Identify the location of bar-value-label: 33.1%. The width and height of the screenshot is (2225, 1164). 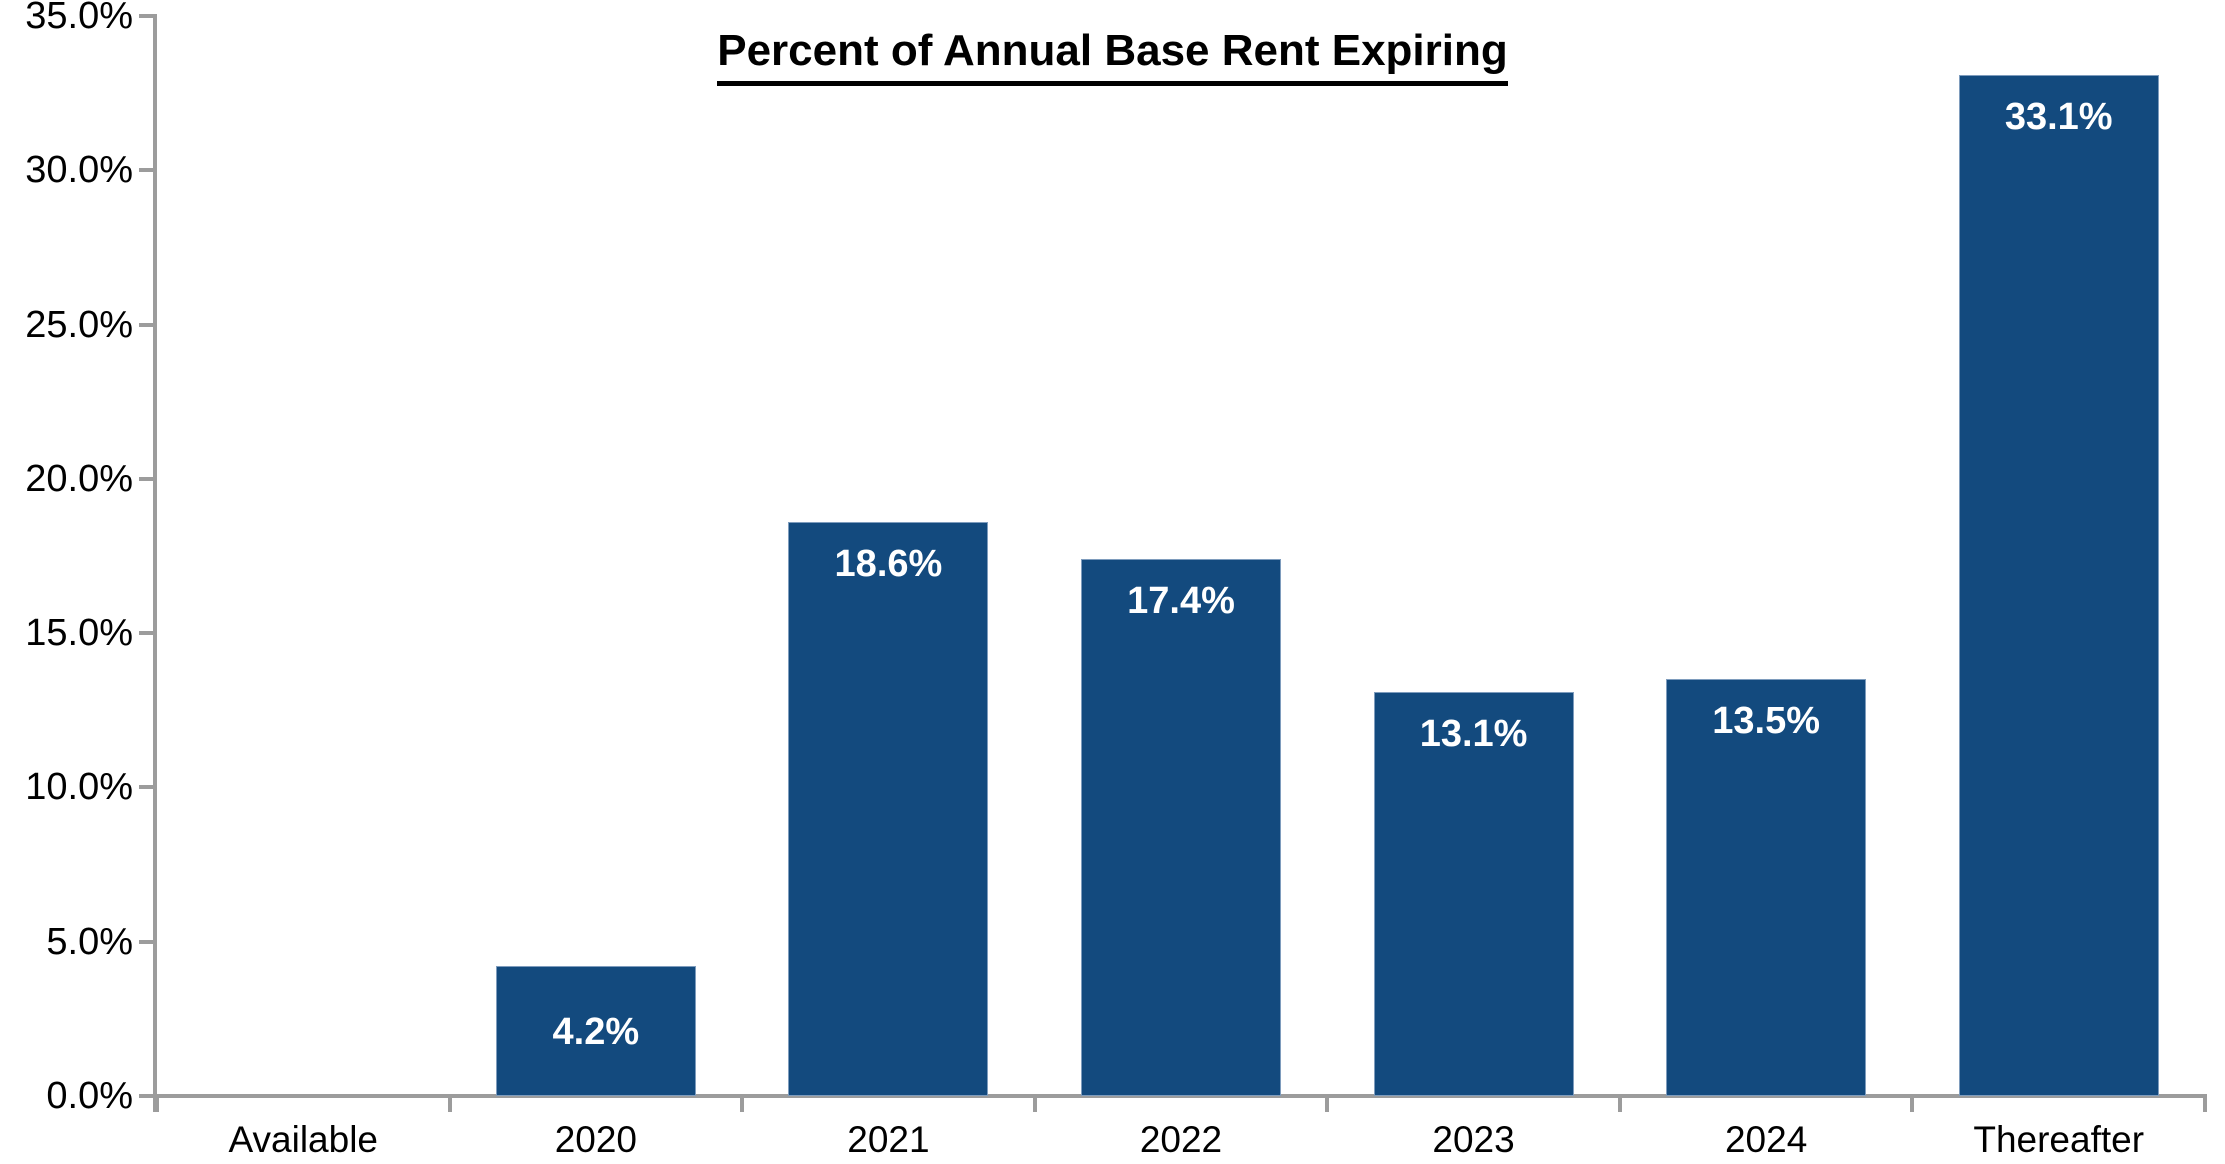
(2058, 116).